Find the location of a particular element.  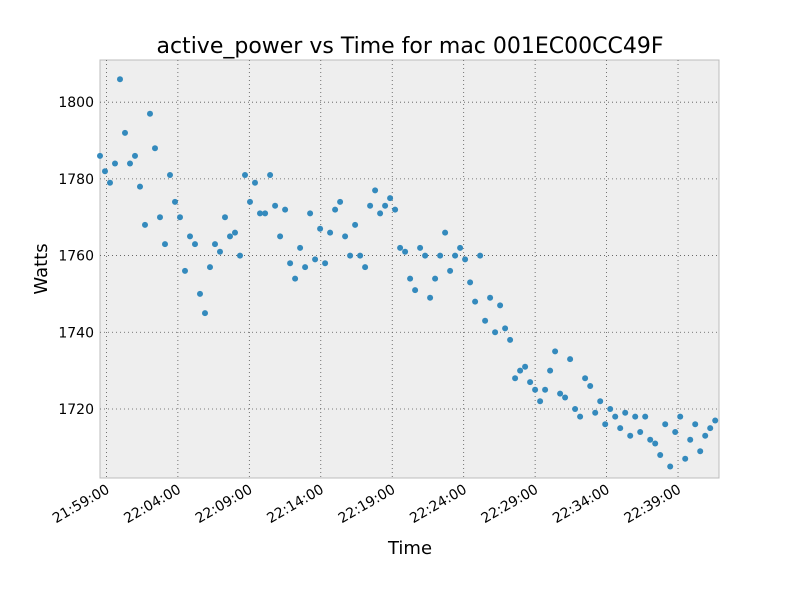

x-tick-label: 22:19:00 is located at coordinates (367, 504).